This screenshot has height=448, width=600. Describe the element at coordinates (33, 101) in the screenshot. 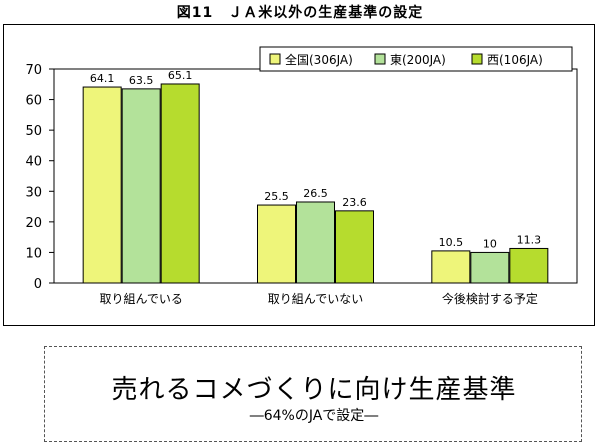

I see `y-tick-label: 60` at that location.